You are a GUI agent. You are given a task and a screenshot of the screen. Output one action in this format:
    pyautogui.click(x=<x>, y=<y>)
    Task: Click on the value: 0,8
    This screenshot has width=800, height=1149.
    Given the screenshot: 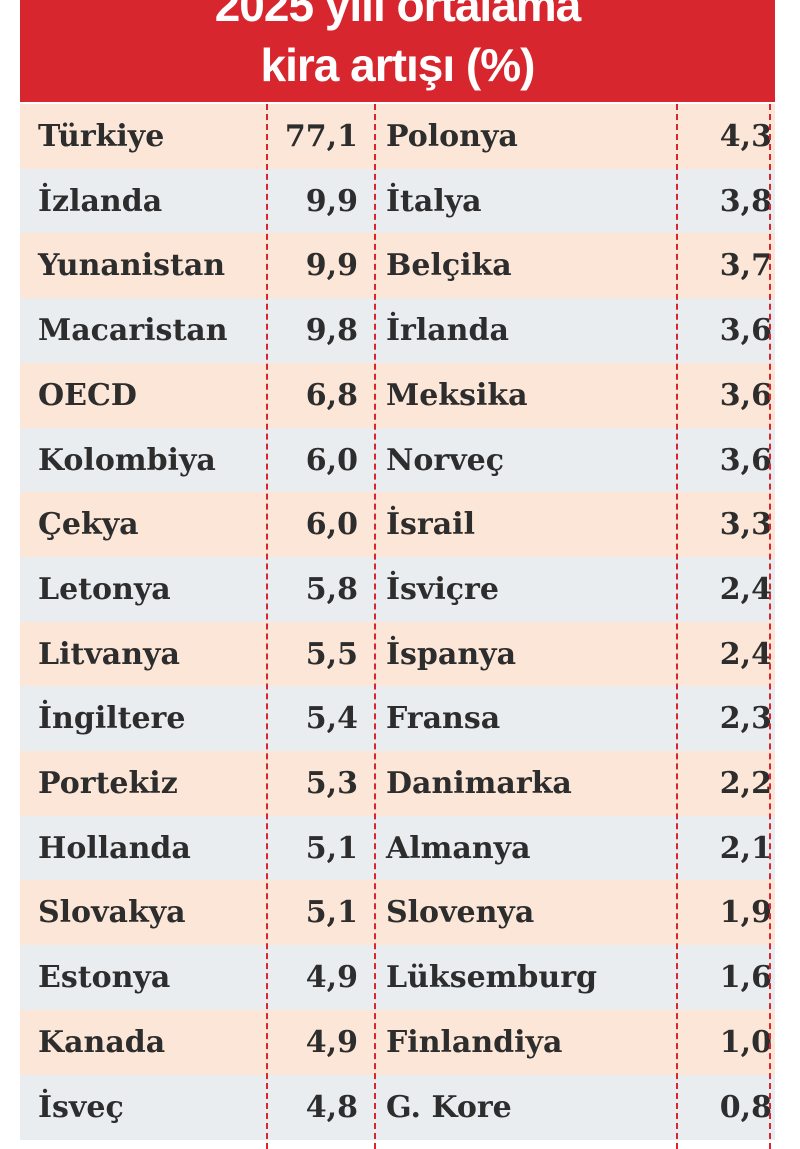 What is the action you would take?
    pyautogui.click(x=745, y=1107)
    